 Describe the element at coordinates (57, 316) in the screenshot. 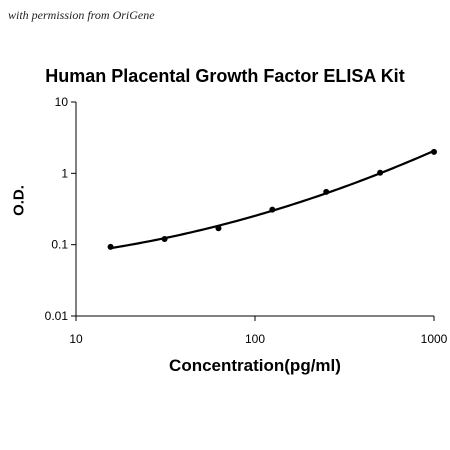

I see `y-tick-label: 0.01` at that location.